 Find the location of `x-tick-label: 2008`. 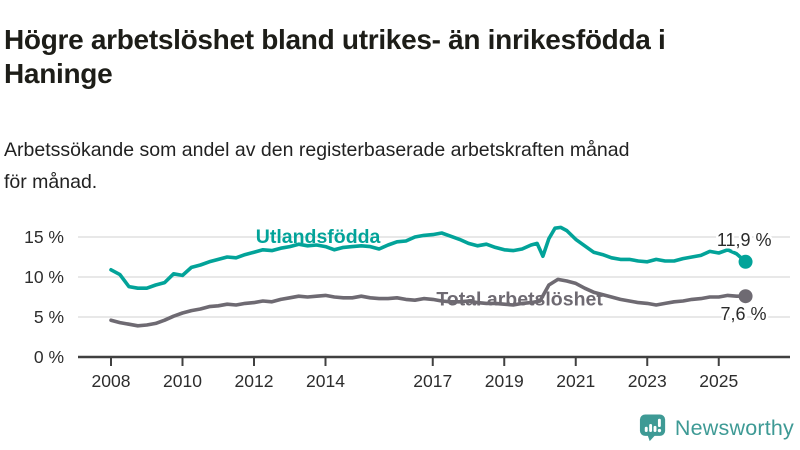

x-tick-label: 2008 is located at coordinates (111, 381).